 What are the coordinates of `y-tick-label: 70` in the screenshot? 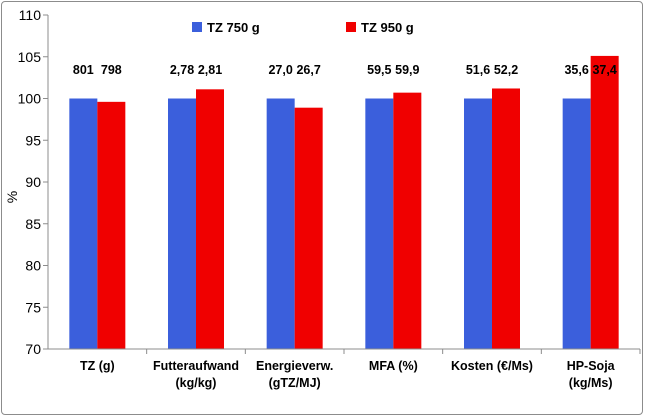 It's located at (33, 349).